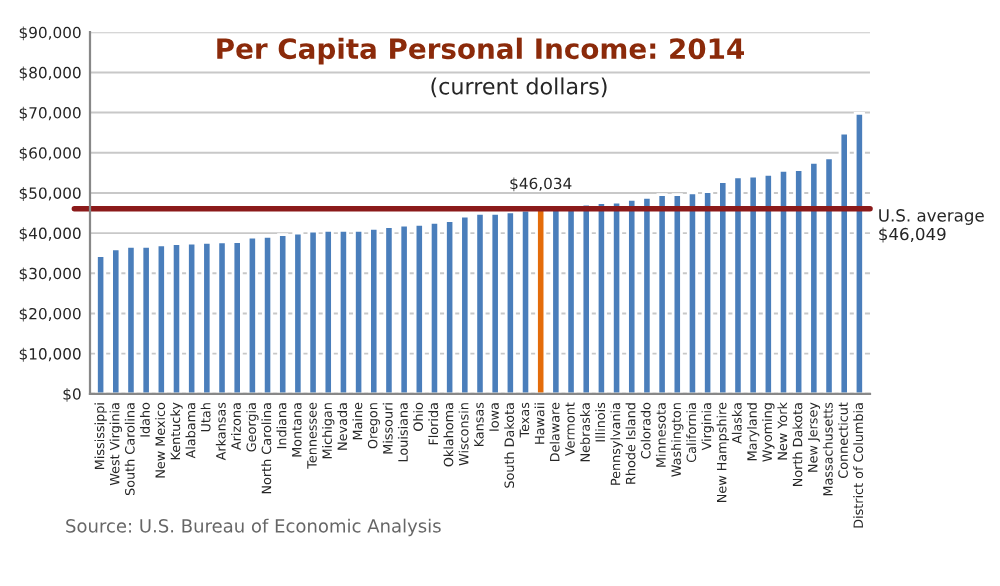  I want to click on source-note: Source: U.S. Bureau of Economic Analysis, so click(253, 527).